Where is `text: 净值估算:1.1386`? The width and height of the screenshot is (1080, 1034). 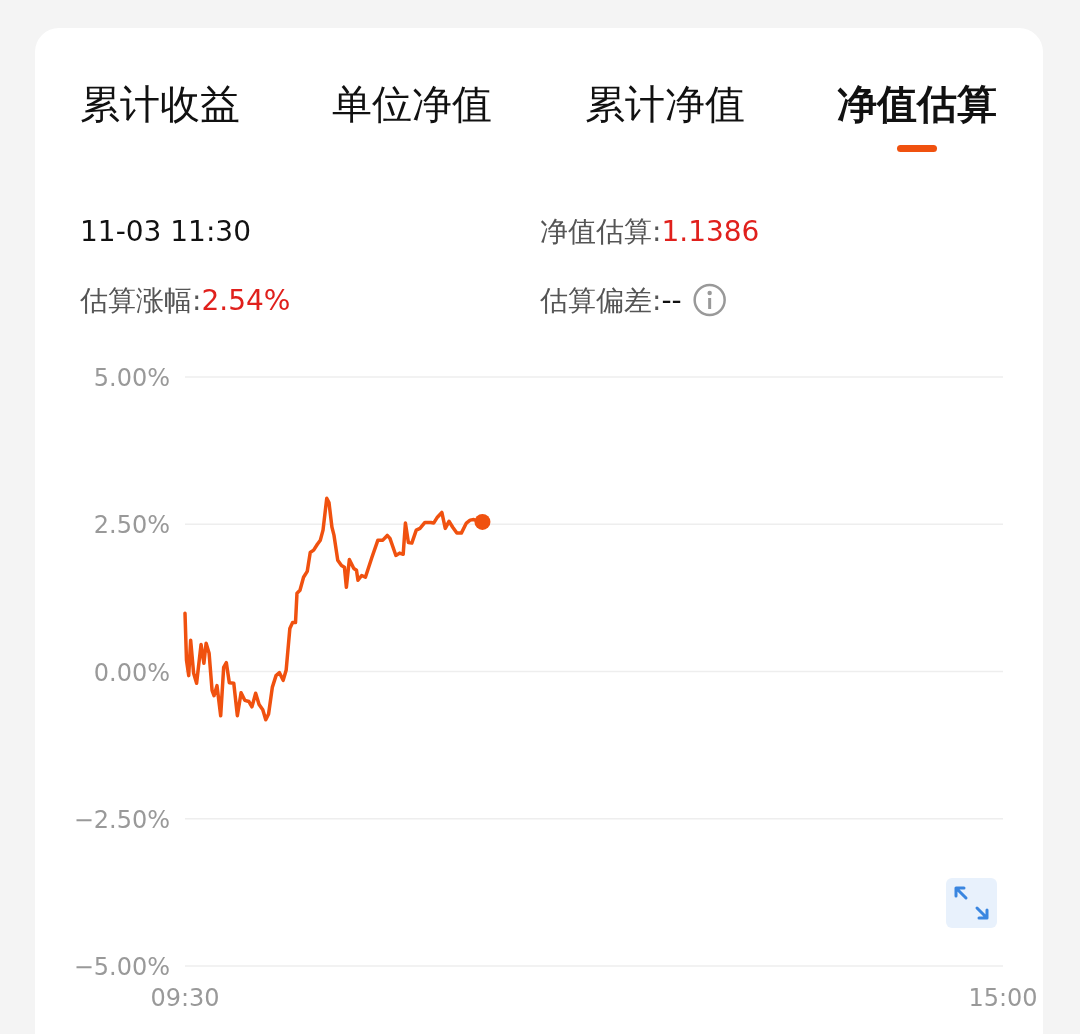 text: 净值估算:1.1386 is located at coordinates (650, 231).